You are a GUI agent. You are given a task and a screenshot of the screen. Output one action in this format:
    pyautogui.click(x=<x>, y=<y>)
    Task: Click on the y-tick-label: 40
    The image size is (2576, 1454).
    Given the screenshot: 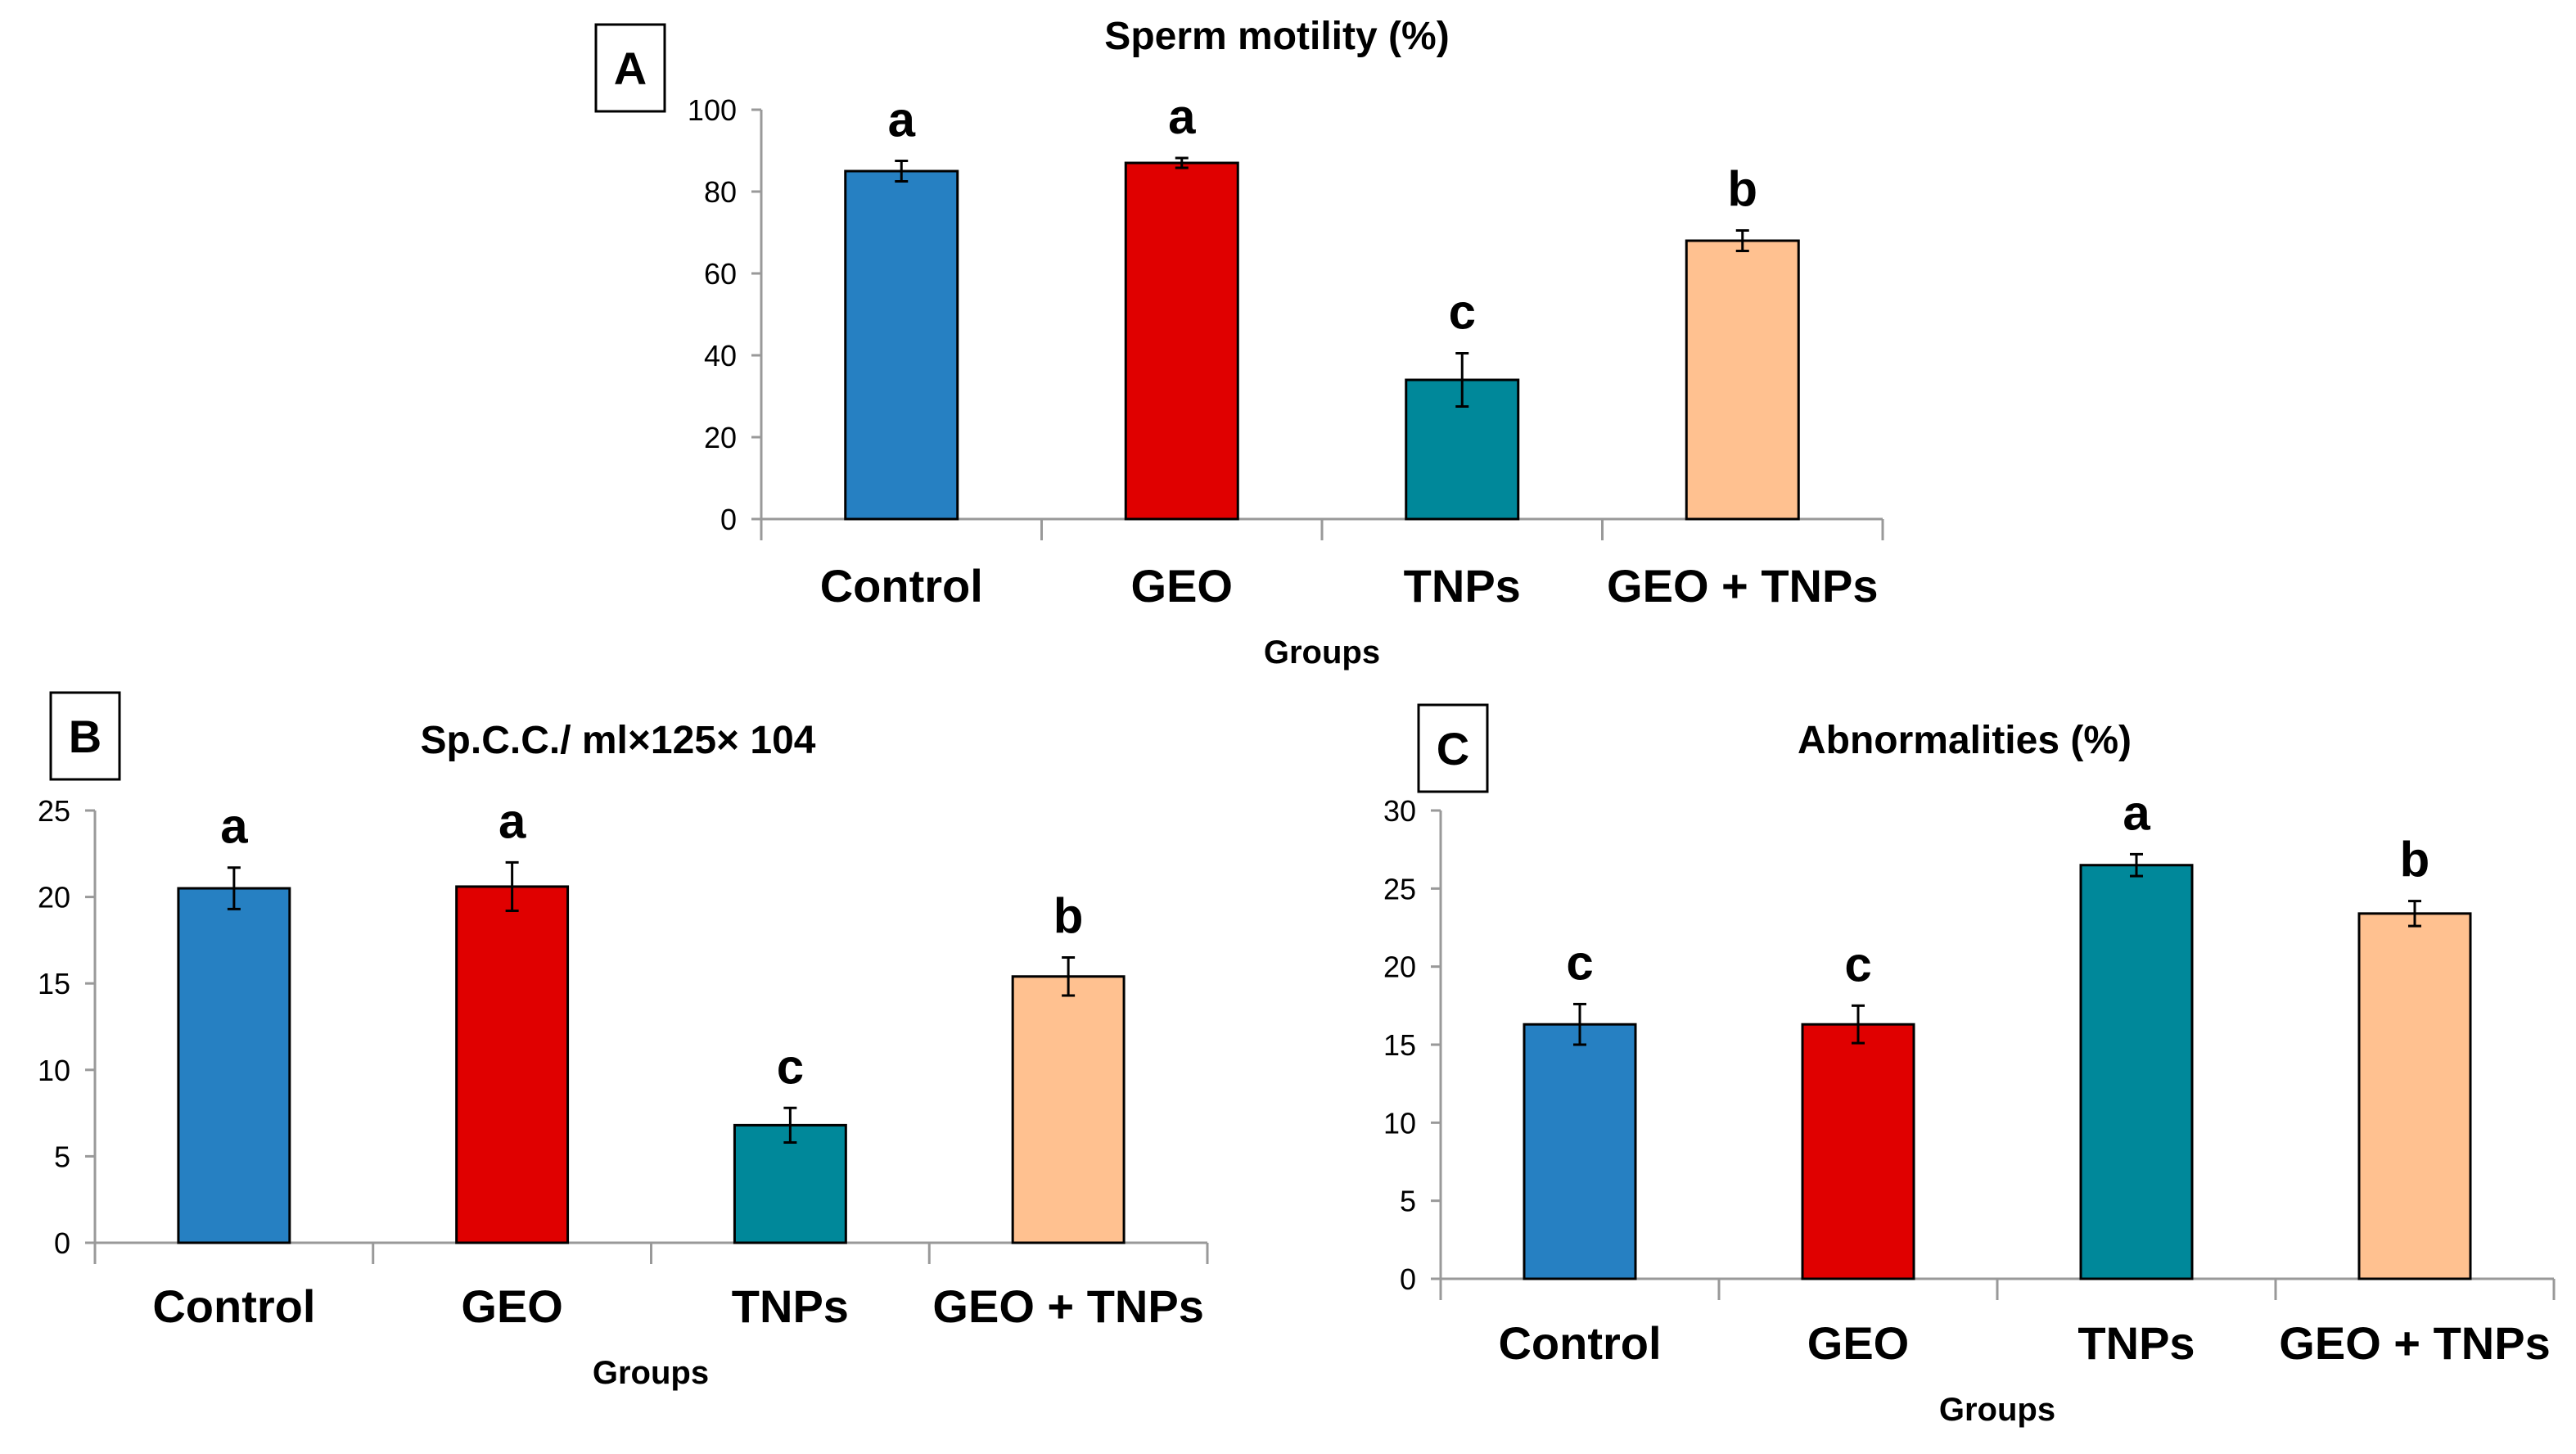 What is the action you would take?
    pyautogui.click(x=720, y=356)
    